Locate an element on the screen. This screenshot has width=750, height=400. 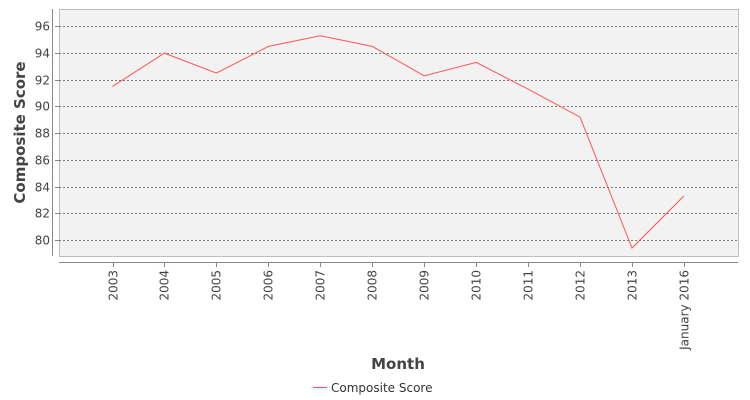
y-tick-label-82: 82 is located at coordinates (42, 214).